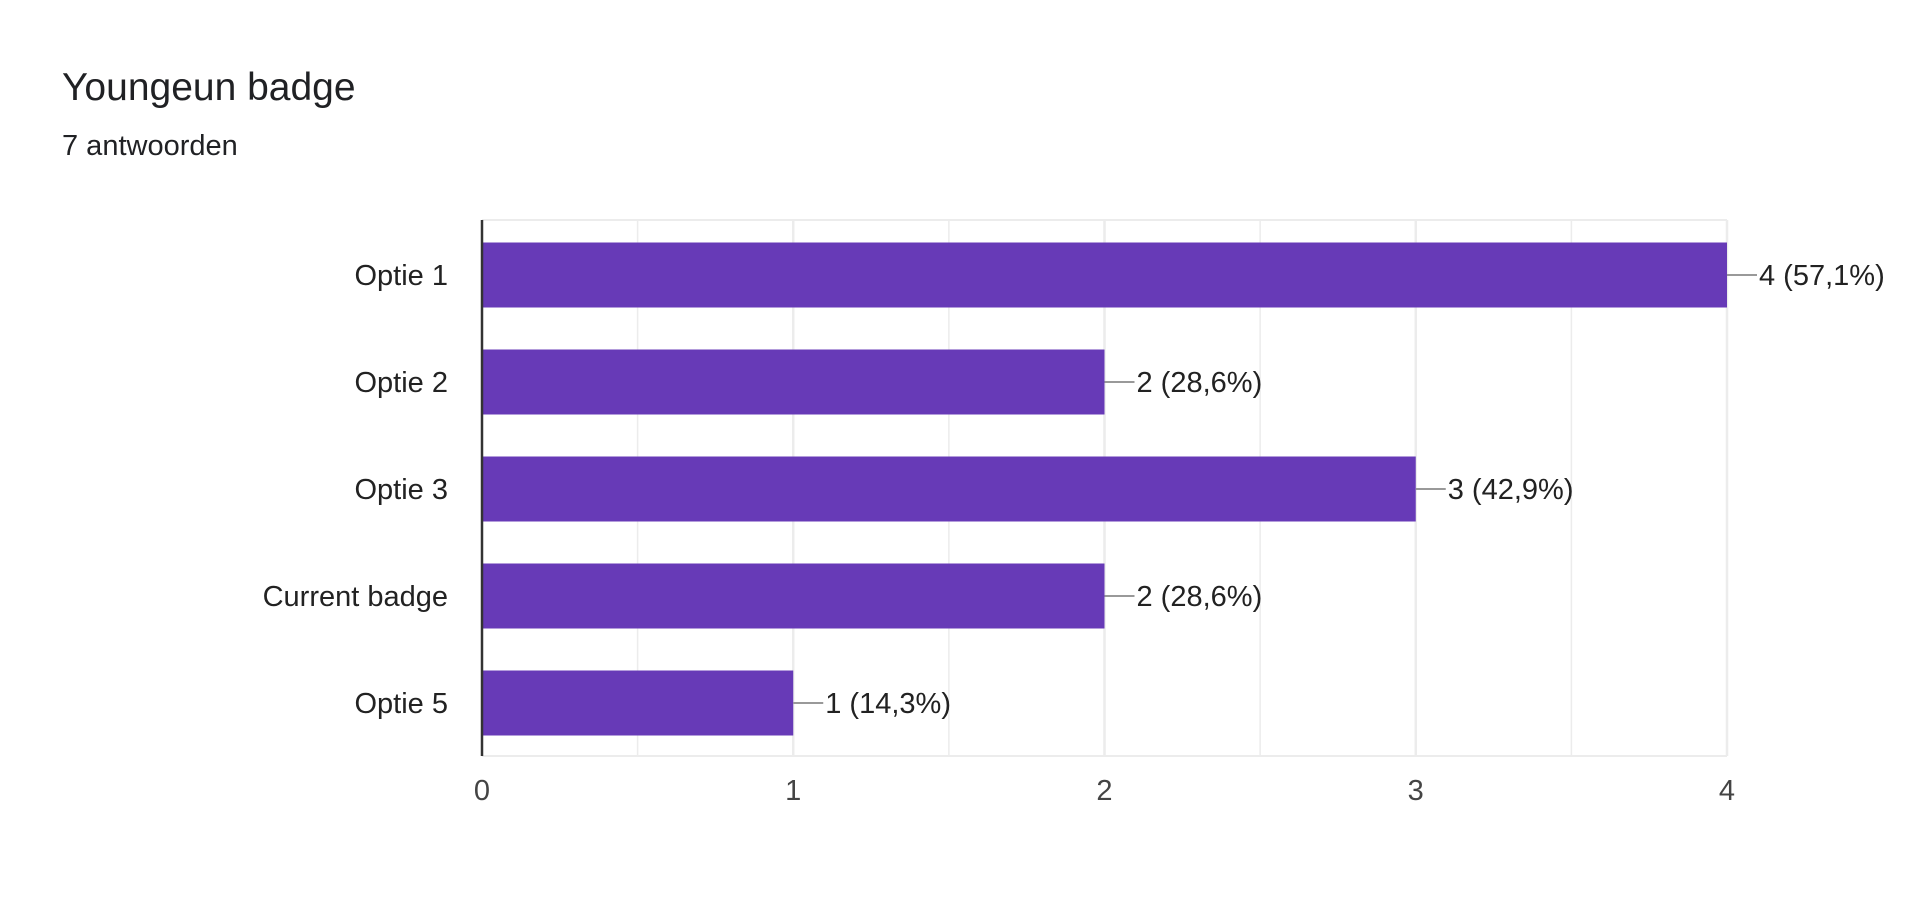  Describe the element at coordinates (402, 490) in the screenshot. I see `category-label: Optie 3` at that location.